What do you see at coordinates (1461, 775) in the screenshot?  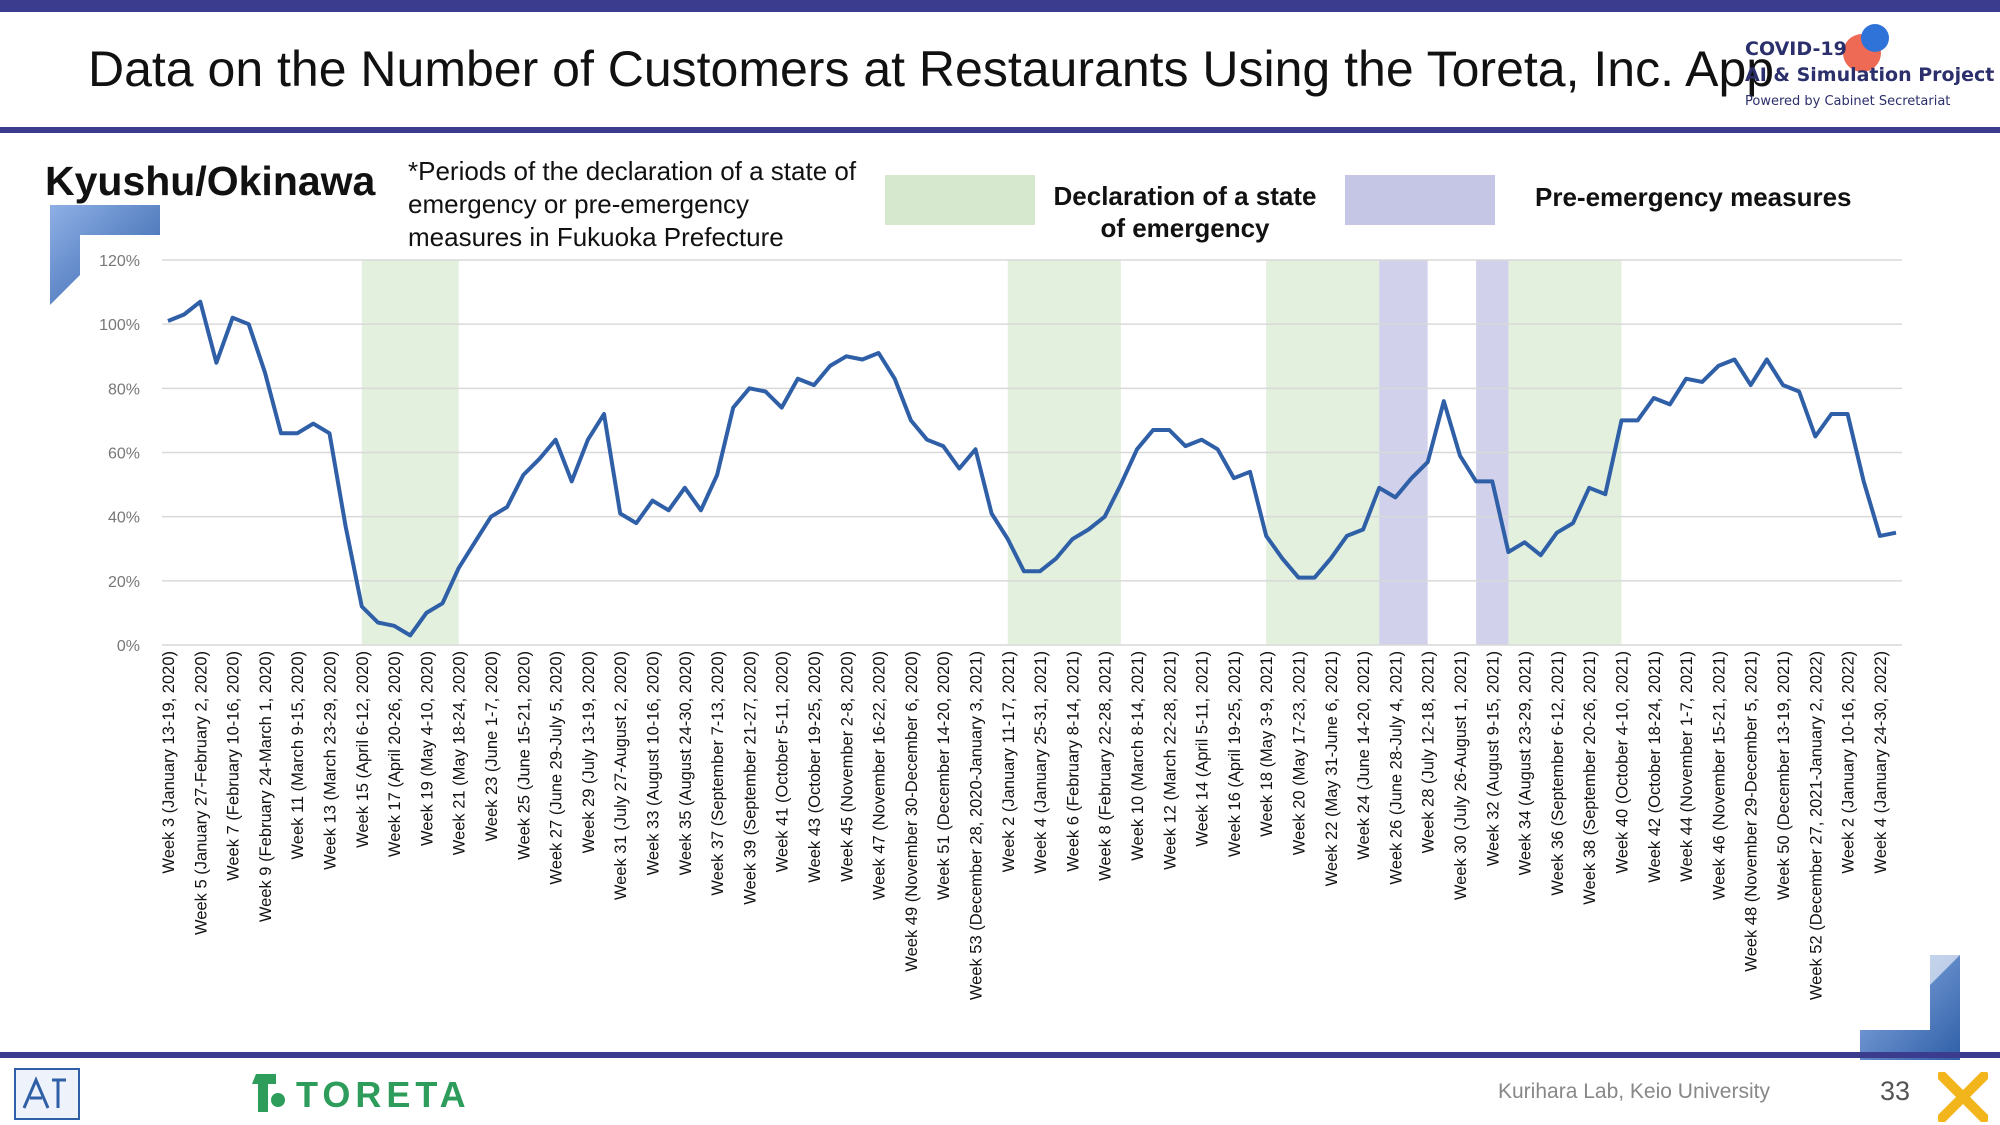 I see `x-tick-label: Week 30 (July 26-August 1, 2021)` at bounding box center [1461, 775].